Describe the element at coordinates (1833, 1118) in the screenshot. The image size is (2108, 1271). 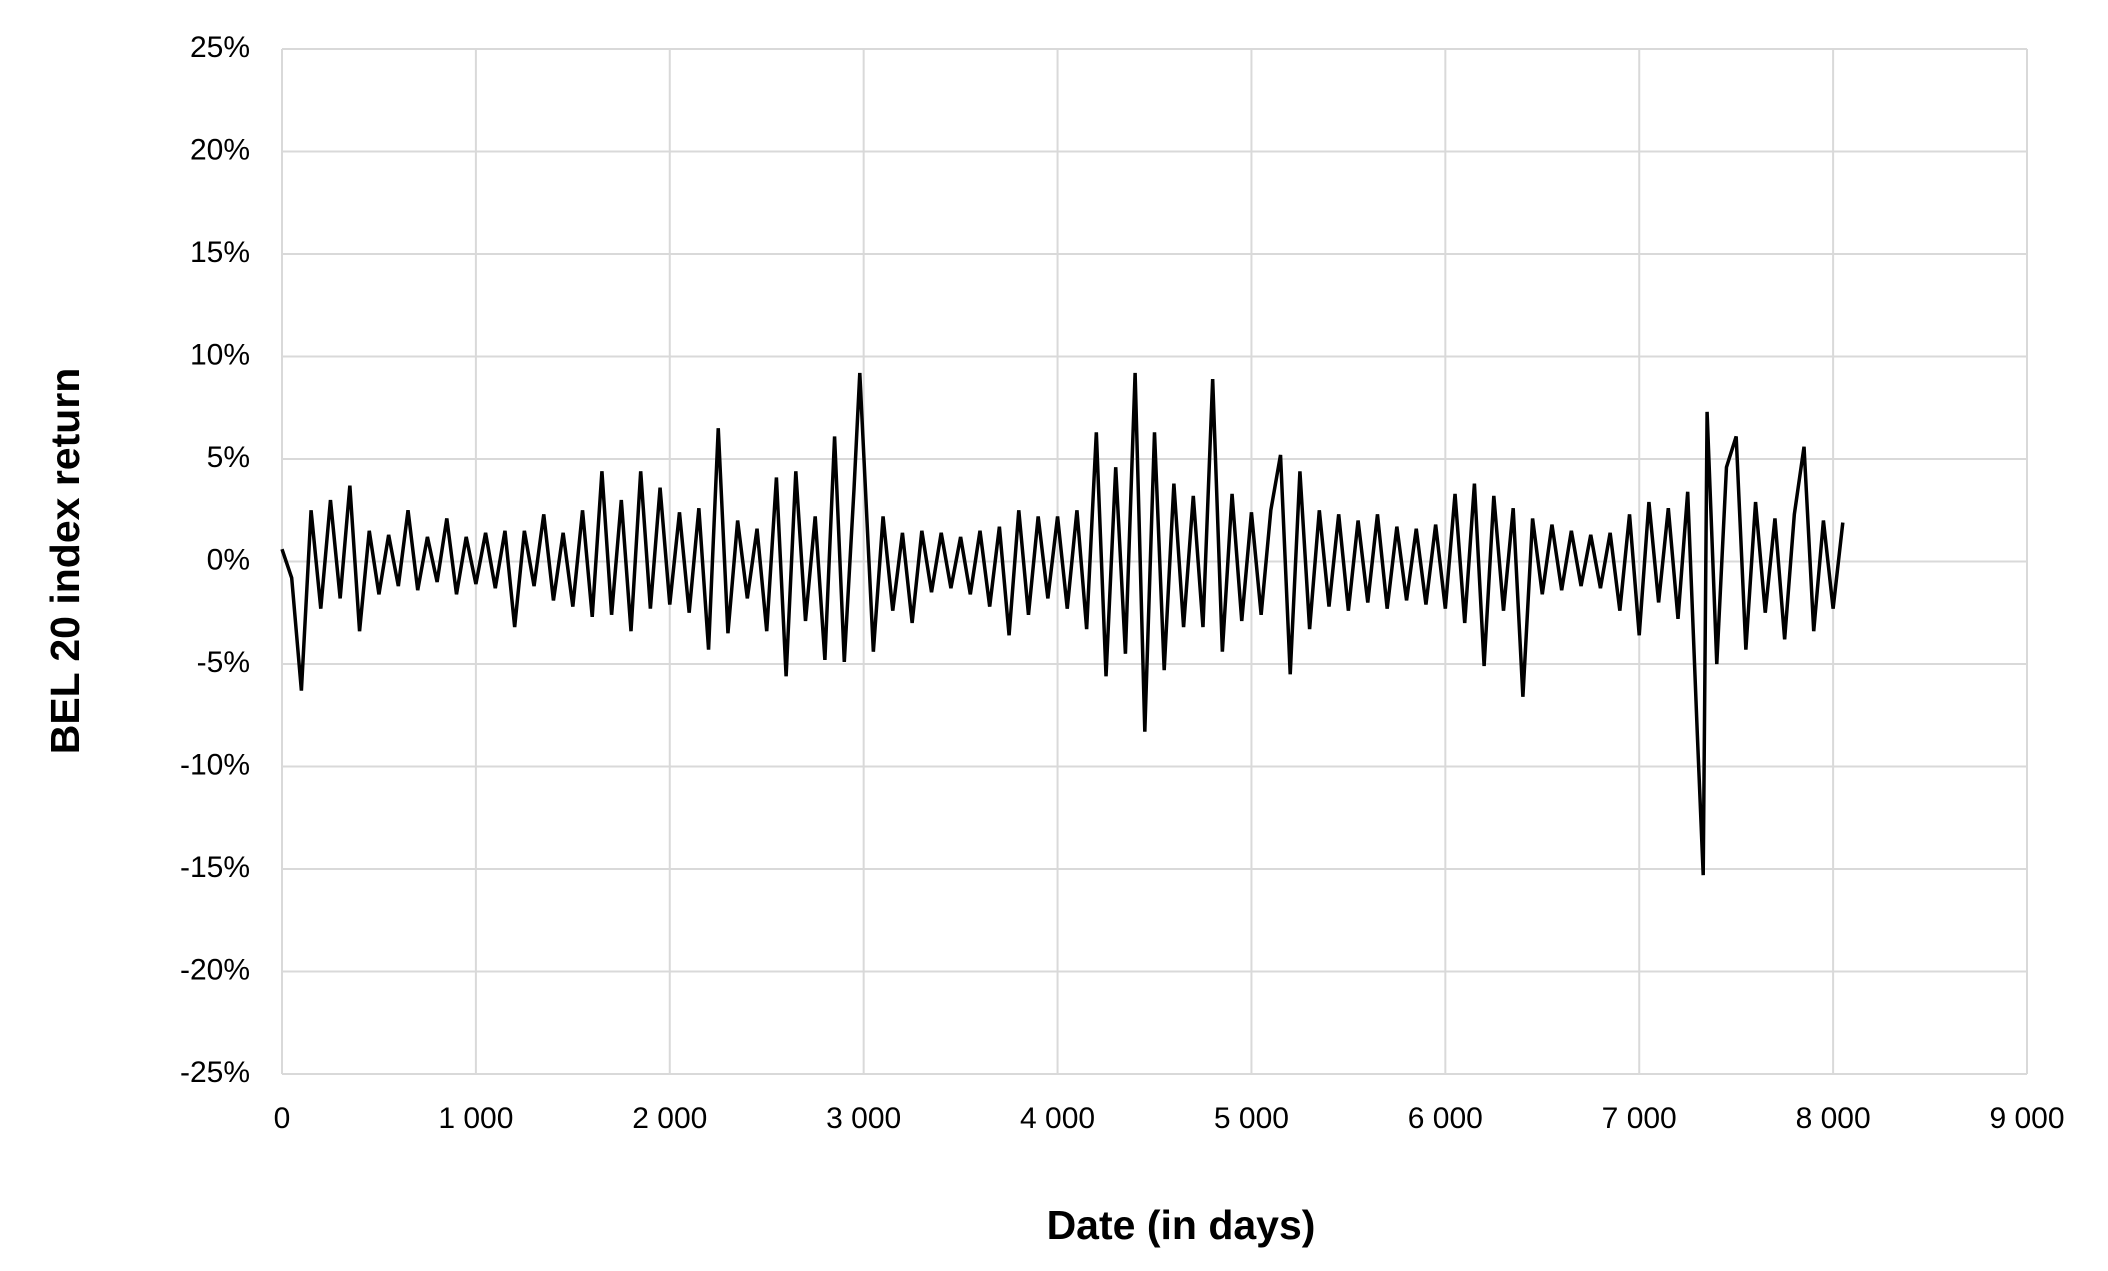
I see `x-tick-label: 8 000` at that location.